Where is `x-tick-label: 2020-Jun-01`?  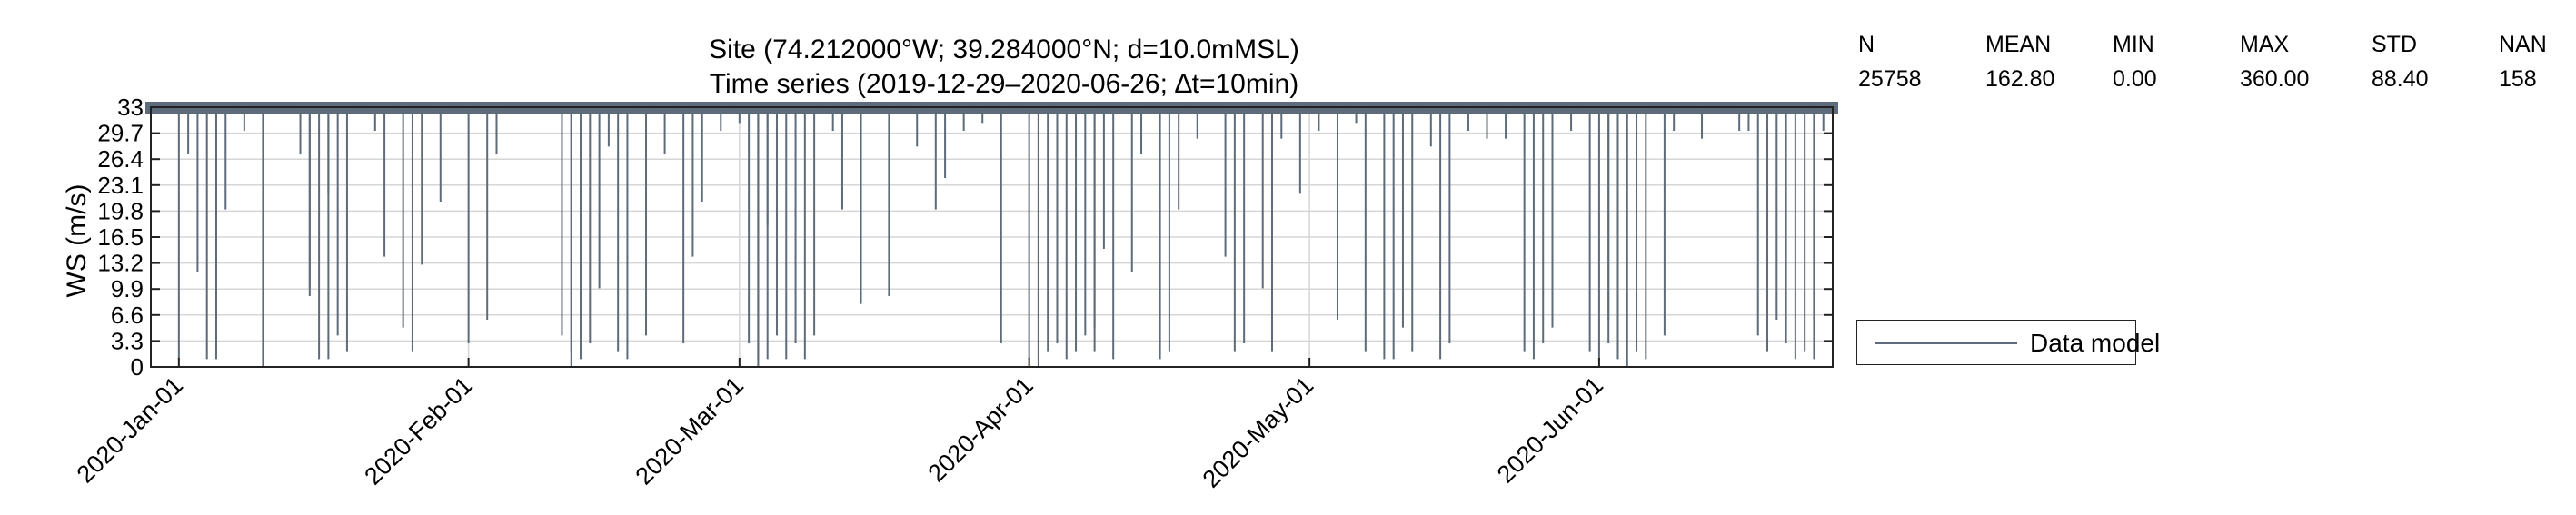
x-tick-label: 2020-Jun-01 is located at coordinates (1550, 429).